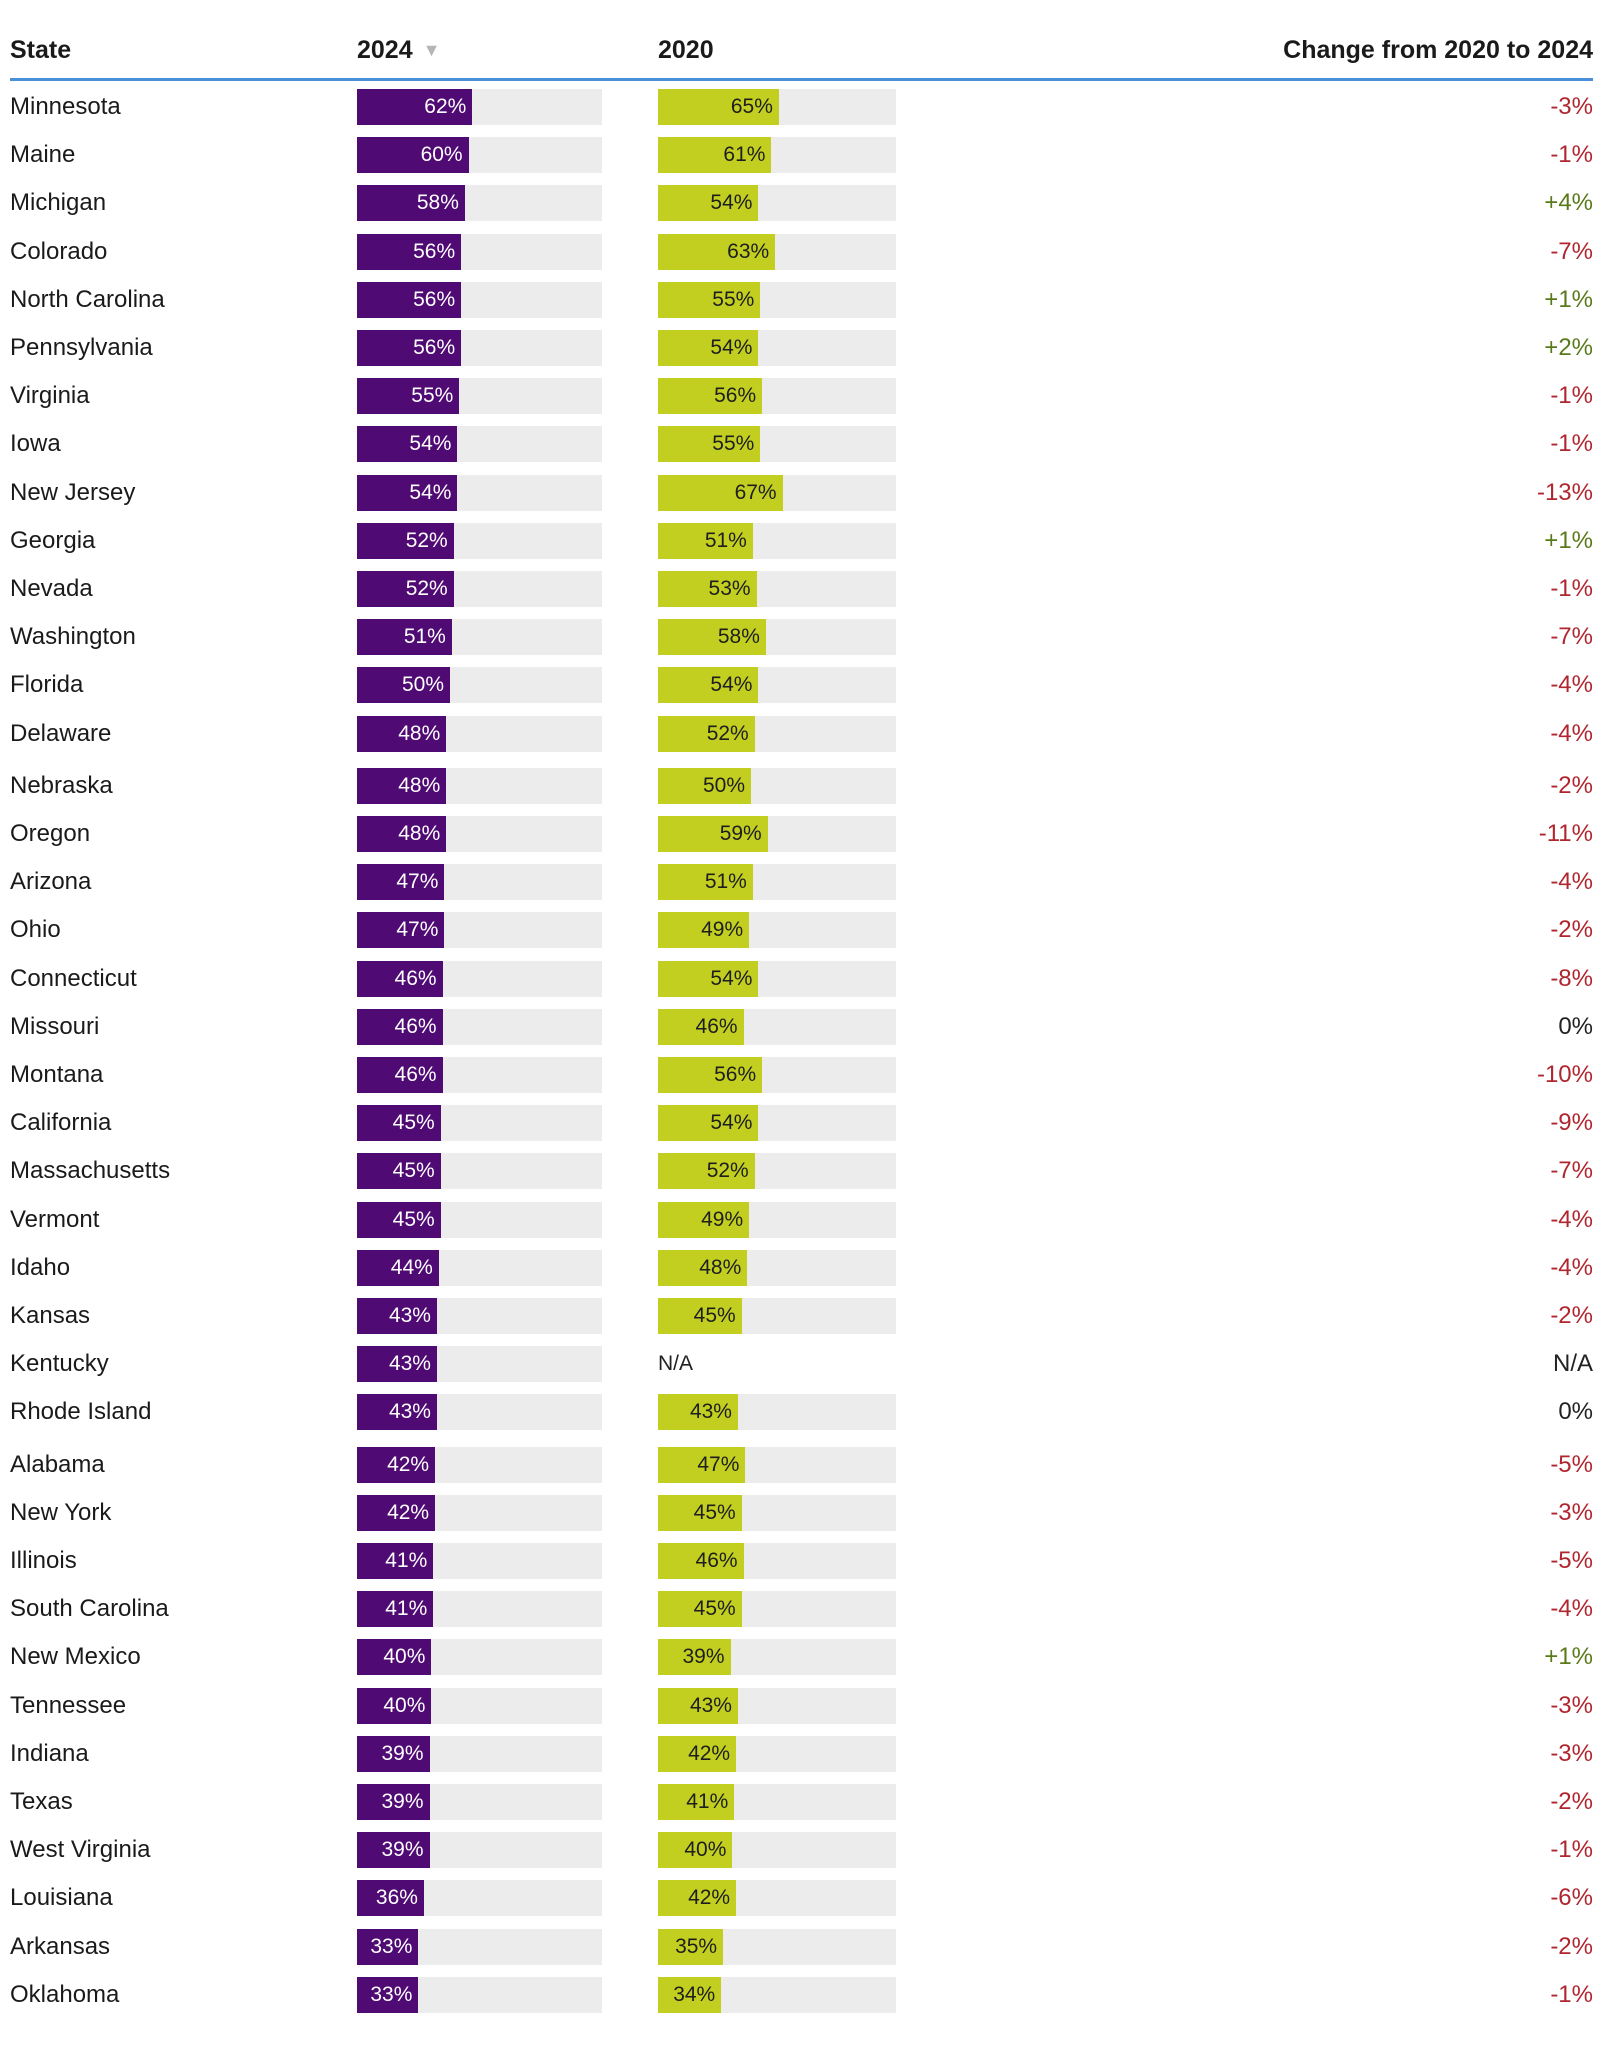  I want to click on state-name: Missouri, so click(55, 1026).